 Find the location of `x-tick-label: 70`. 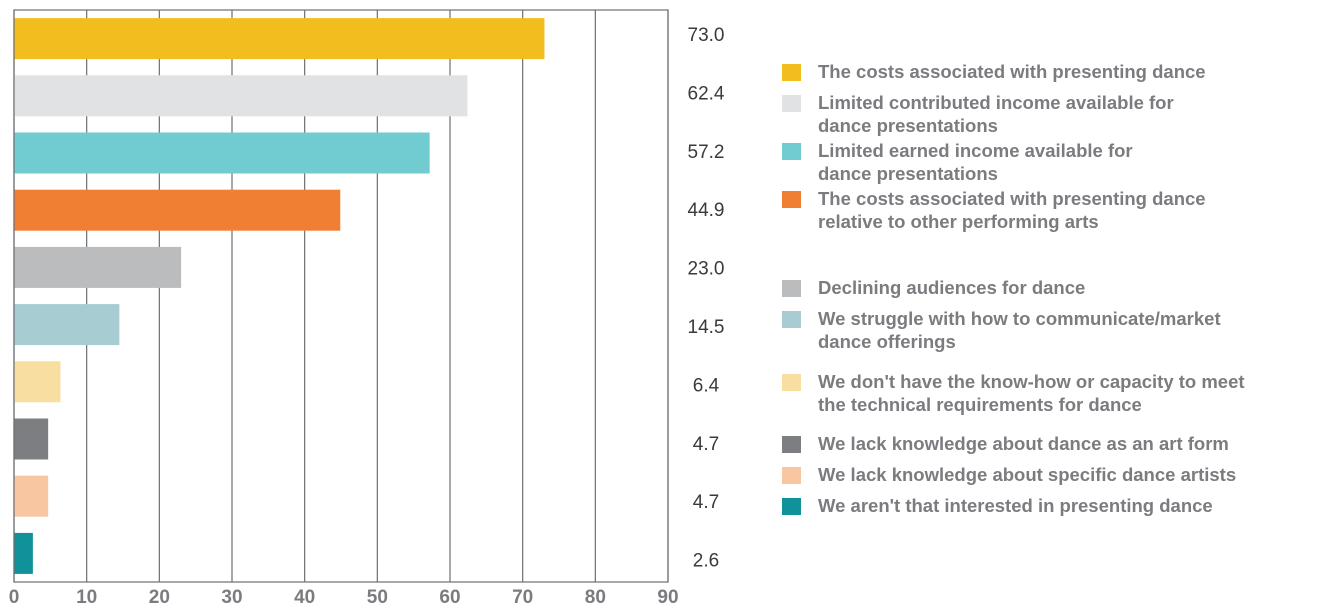

x-tick-label: 70 is located at coordinates (522, 597).